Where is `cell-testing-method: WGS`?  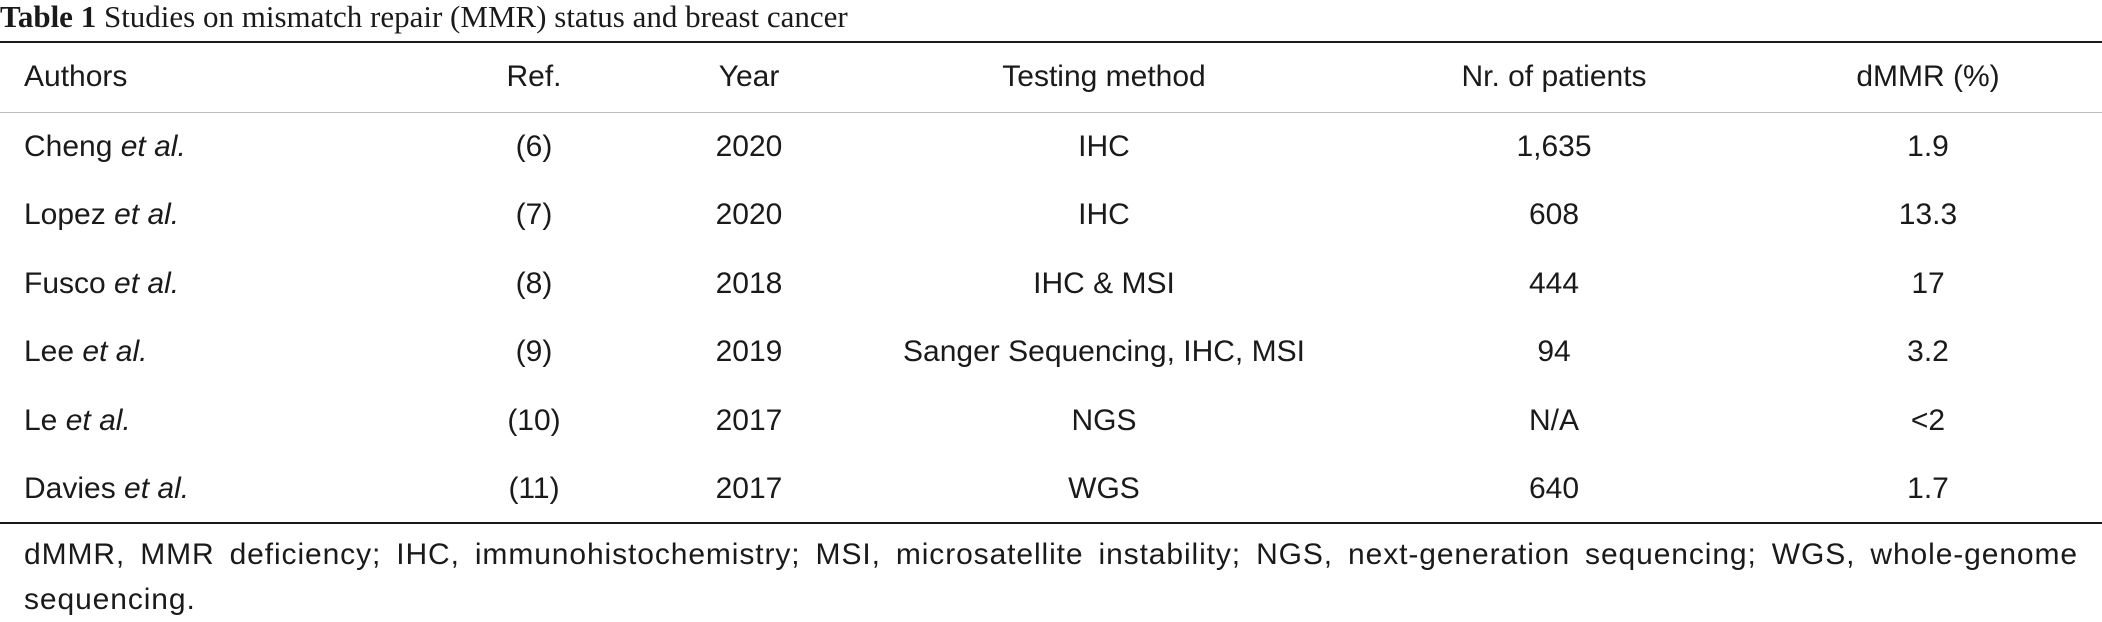 cell-testing-method: WGS is located at coordinates (1104, 489).